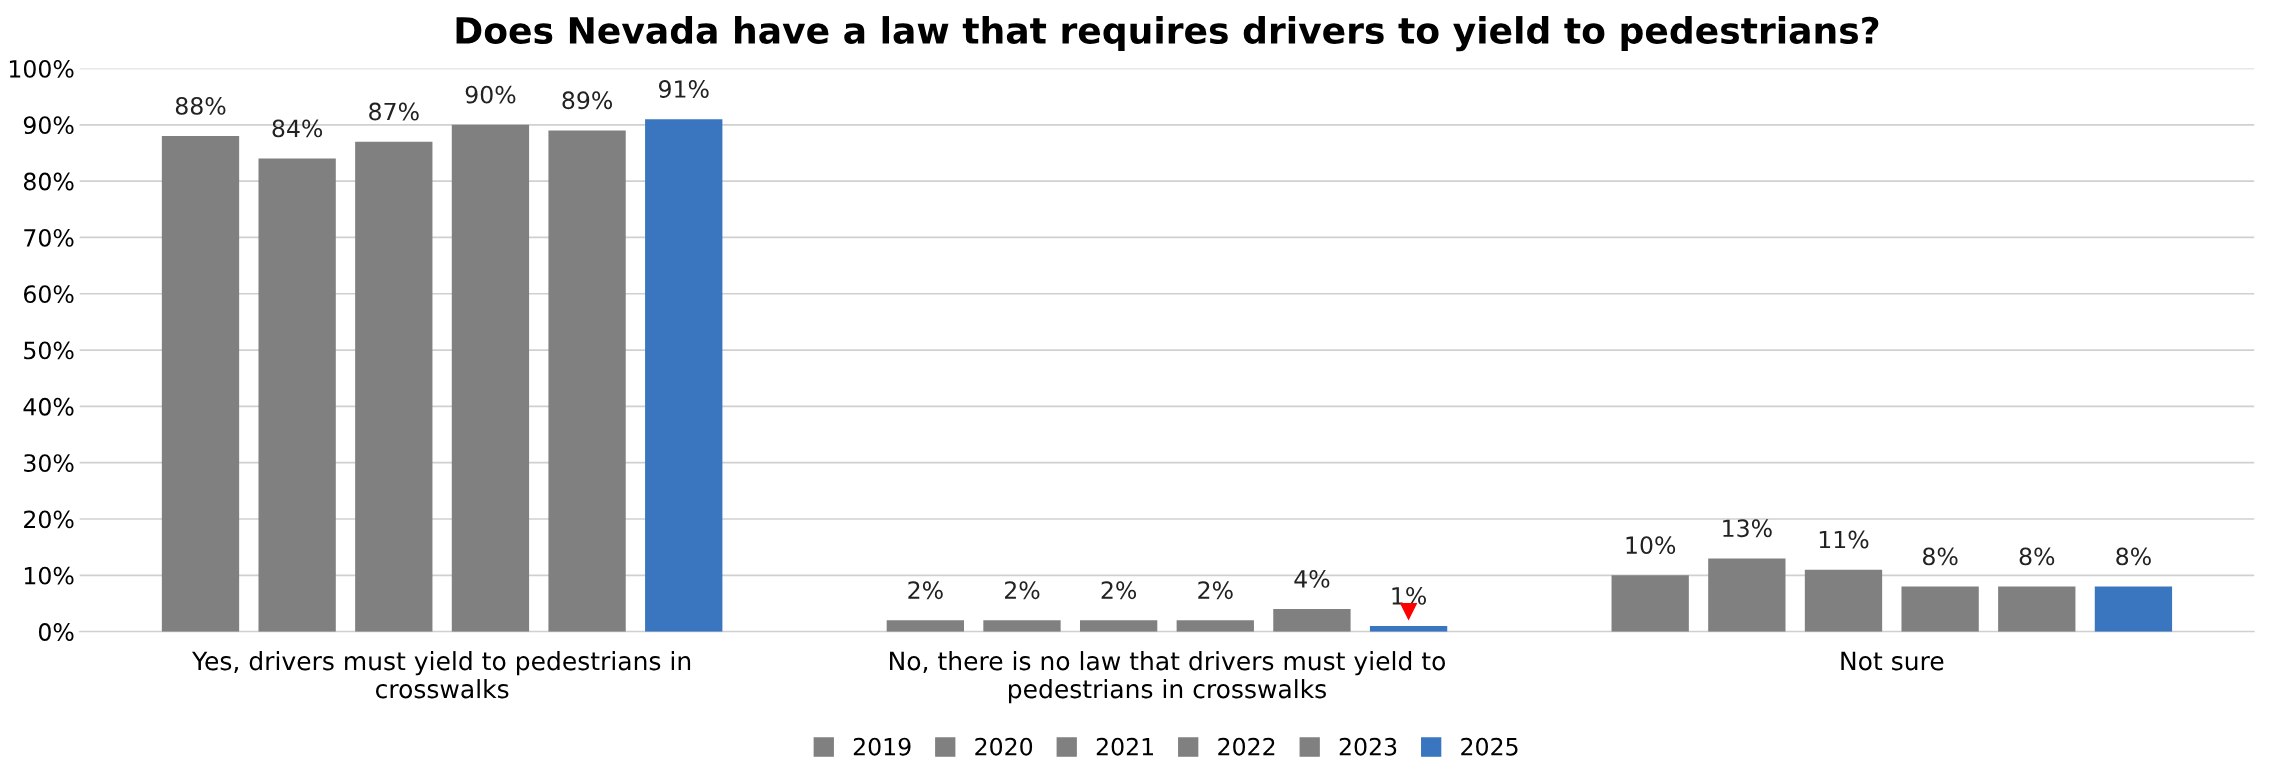 Image resolution: width=2277 pixels, height=761 pixels. What do you see at coordinates (1892, 661) in the screenshot?
I see `x-tick-label: Not sure` at bounding box center [1892, 661].